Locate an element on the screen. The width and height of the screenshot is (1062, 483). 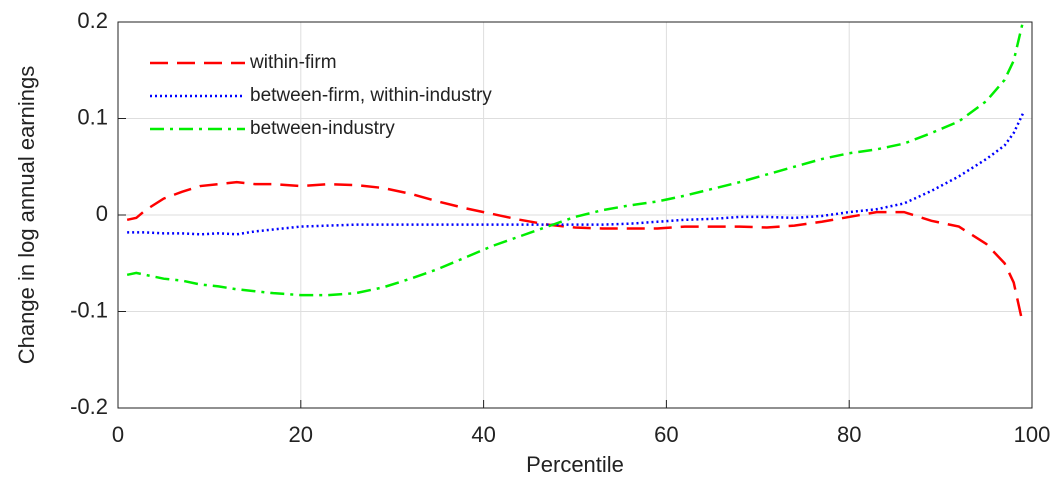
x-tick-label: 100 is located at coordinates (1032, 434).